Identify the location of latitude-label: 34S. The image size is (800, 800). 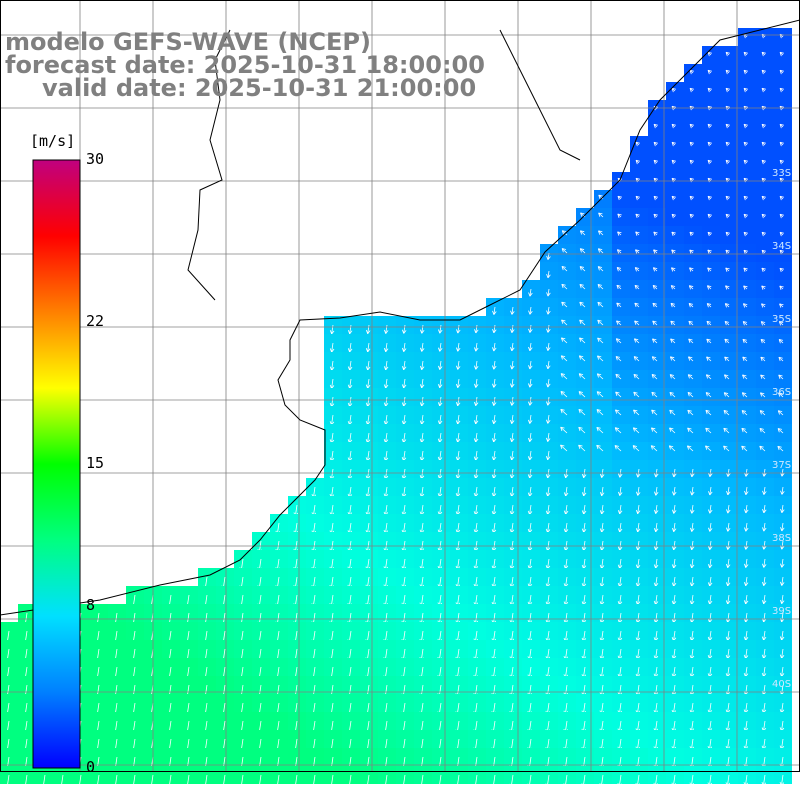
(782, 246).